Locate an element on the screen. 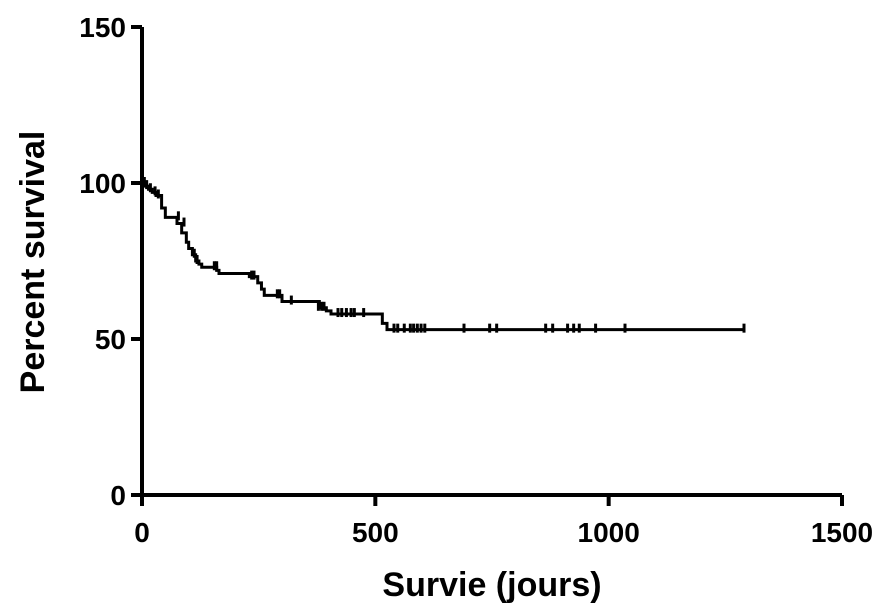 The height and width of the screenshot is (604, 884). y-axis-title: Percent survival is located at coordinates (33, 262).